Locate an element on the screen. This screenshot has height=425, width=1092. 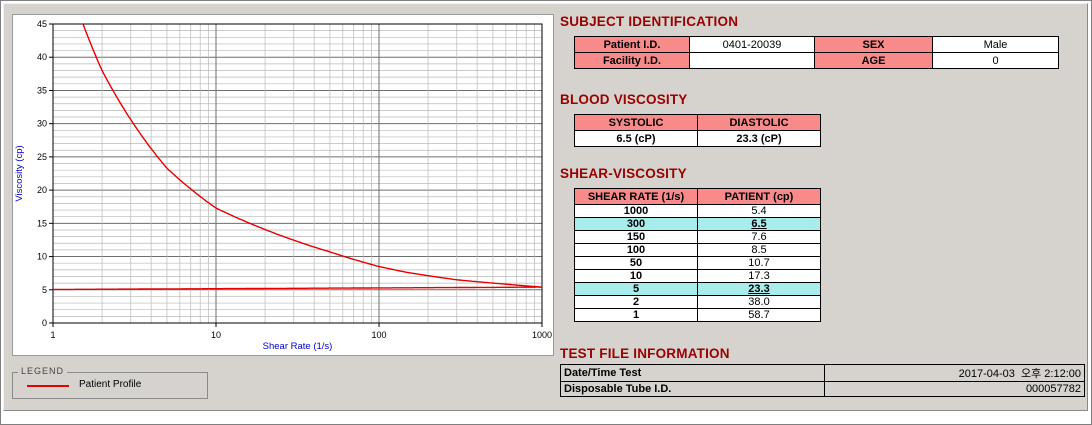
disposable-tube-value: 000057782 is located at coordinates (954, 389).